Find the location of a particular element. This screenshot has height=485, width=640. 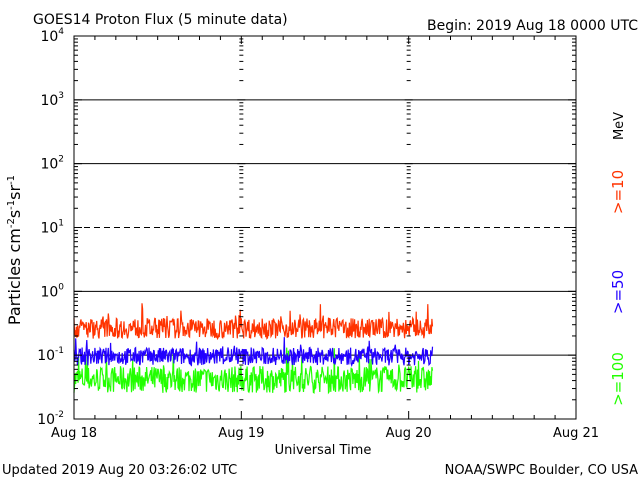

y-tick-label-exponent: 0 is located at coordinates (61, 287).